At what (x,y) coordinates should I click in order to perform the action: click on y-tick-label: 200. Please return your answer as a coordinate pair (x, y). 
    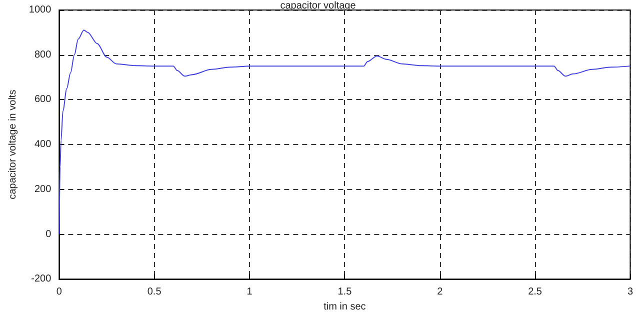
    Looking at the image, I should click on (43, 189).